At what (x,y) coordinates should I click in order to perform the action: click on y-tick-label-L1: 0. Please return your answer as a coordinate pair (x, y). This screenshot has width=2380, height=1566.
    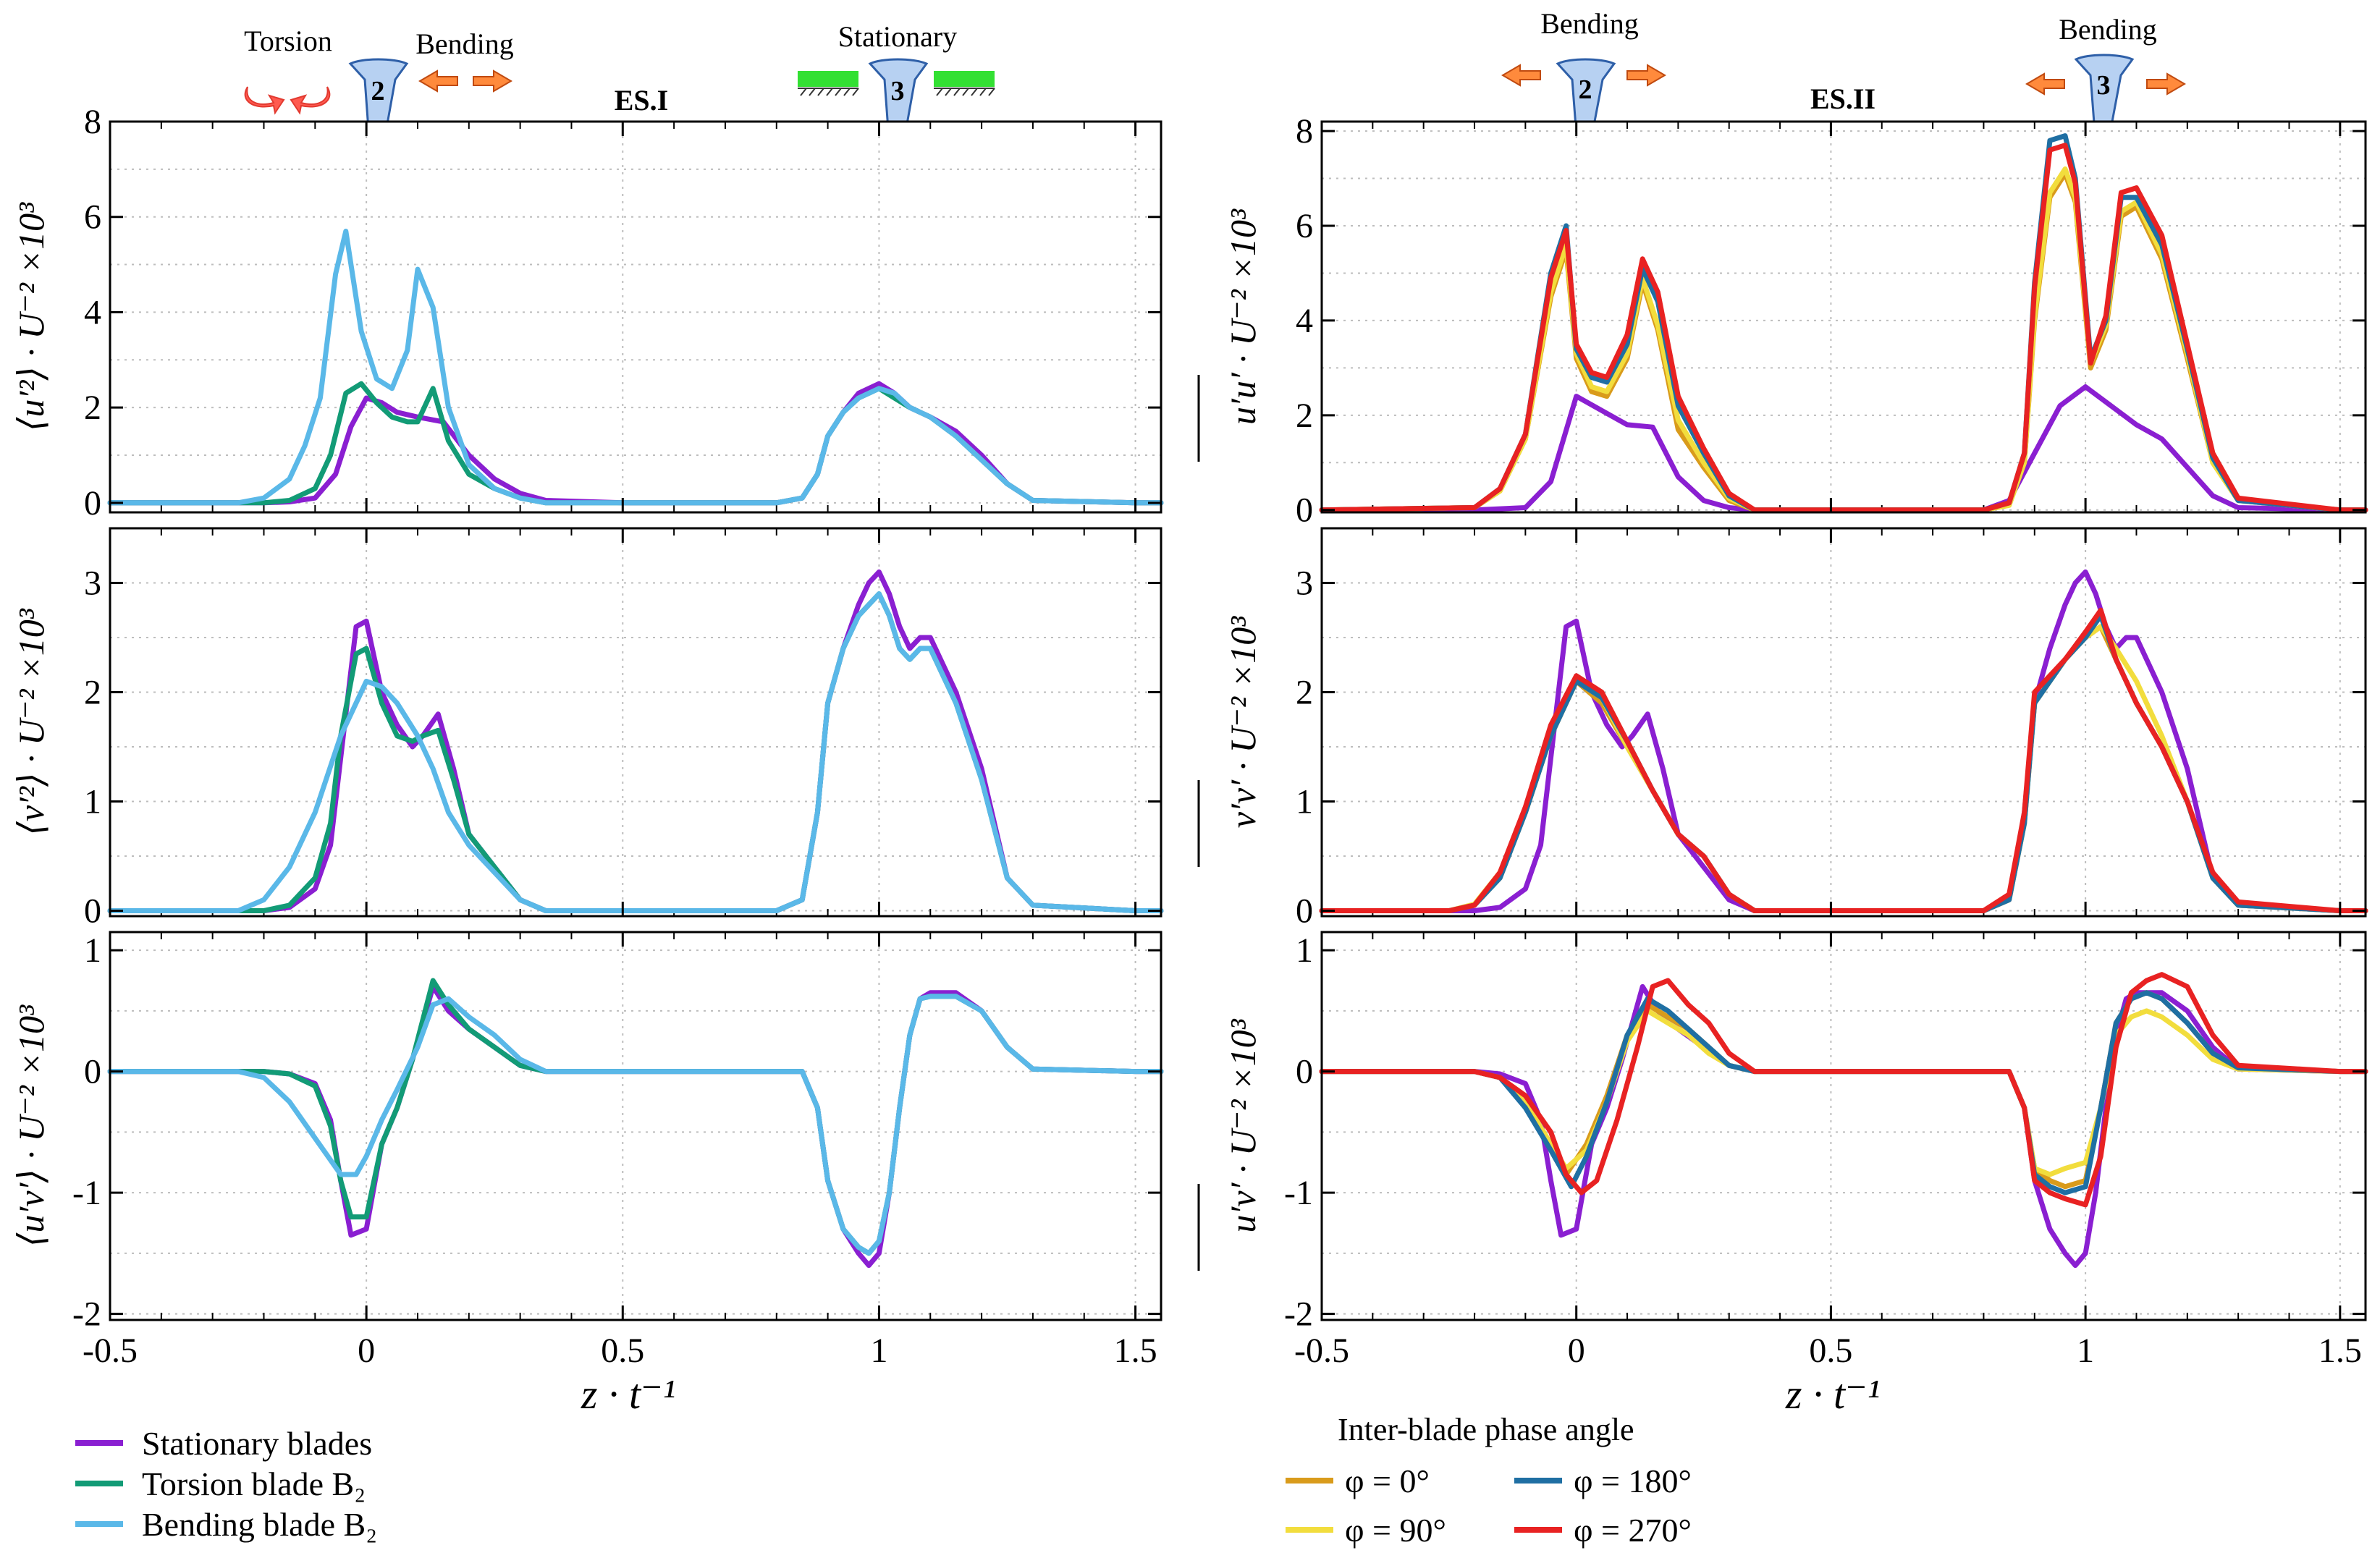
    Looking at the image, I should click on (92, 503).